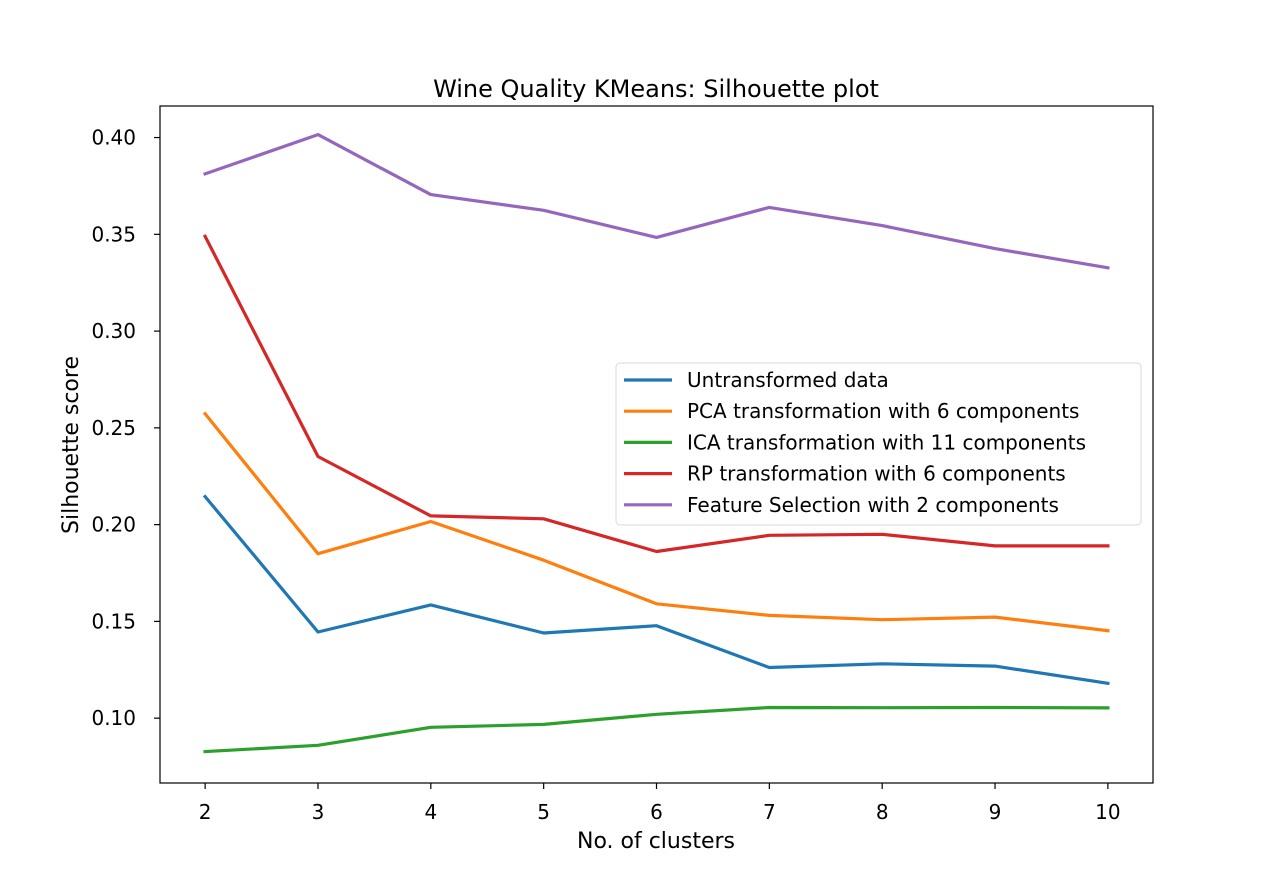 The image size is (1280, 884). Describe the element at coordinates (873, 505) in the screenshot. I see `legend-label-5: Feature Selection with 2 components` at that location.